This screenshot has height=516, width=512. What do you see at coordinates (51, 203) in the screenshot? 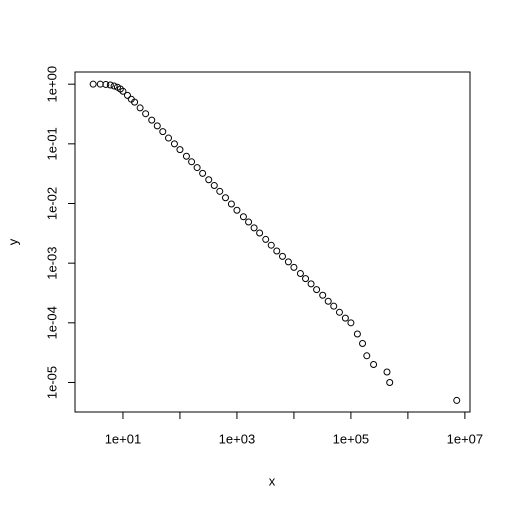
I see `y-tick-label: 1e-02` at bounding box center [51, 203].